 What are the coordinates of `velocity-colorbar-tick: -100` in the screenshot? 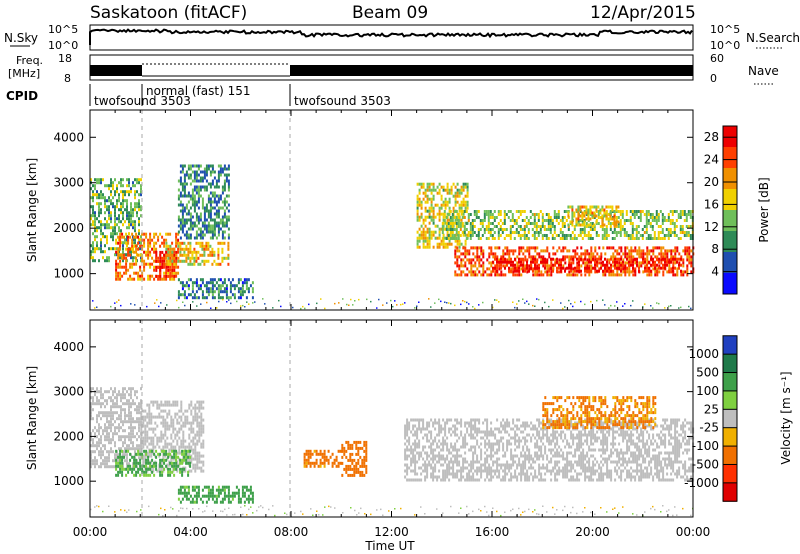 It's located at (705, 446).